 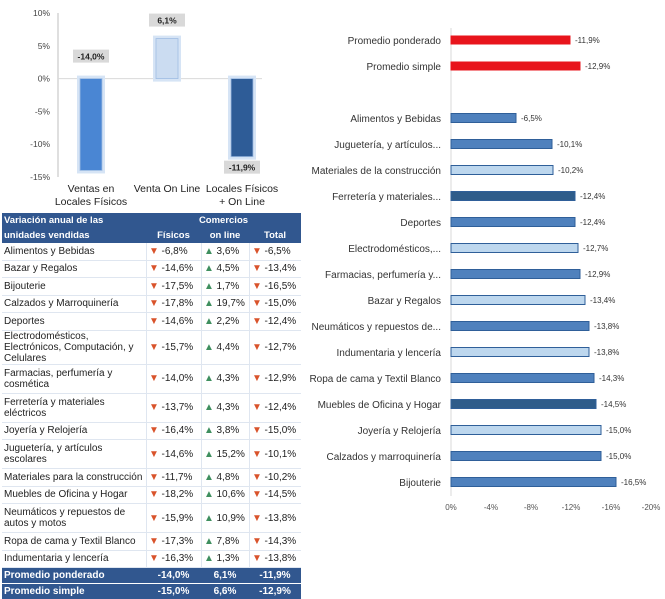 What do you see at coordinates (384, 457) in the screenshot?
I see `category-label: Calzados y marroquinería` at bounding box center [384, 457].